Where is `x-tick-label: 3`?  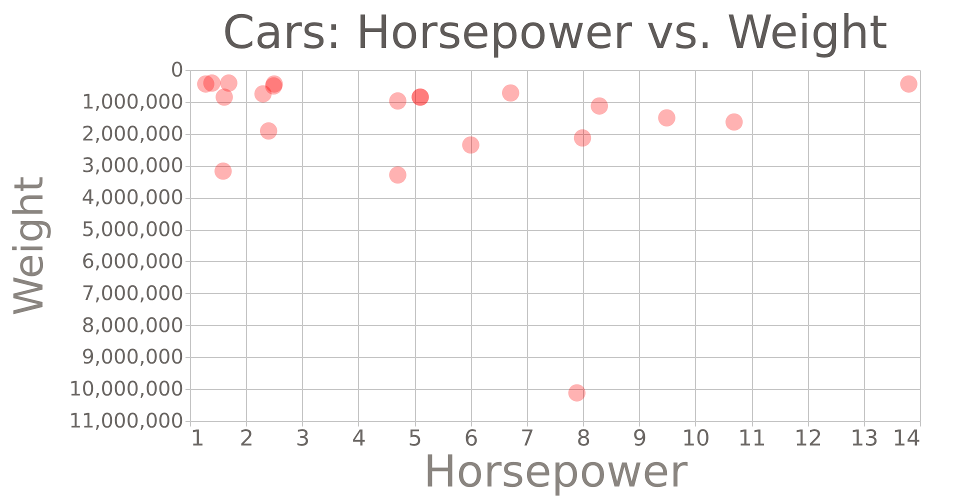 x-tick-label: 3 is located at coordinates (303, 439).